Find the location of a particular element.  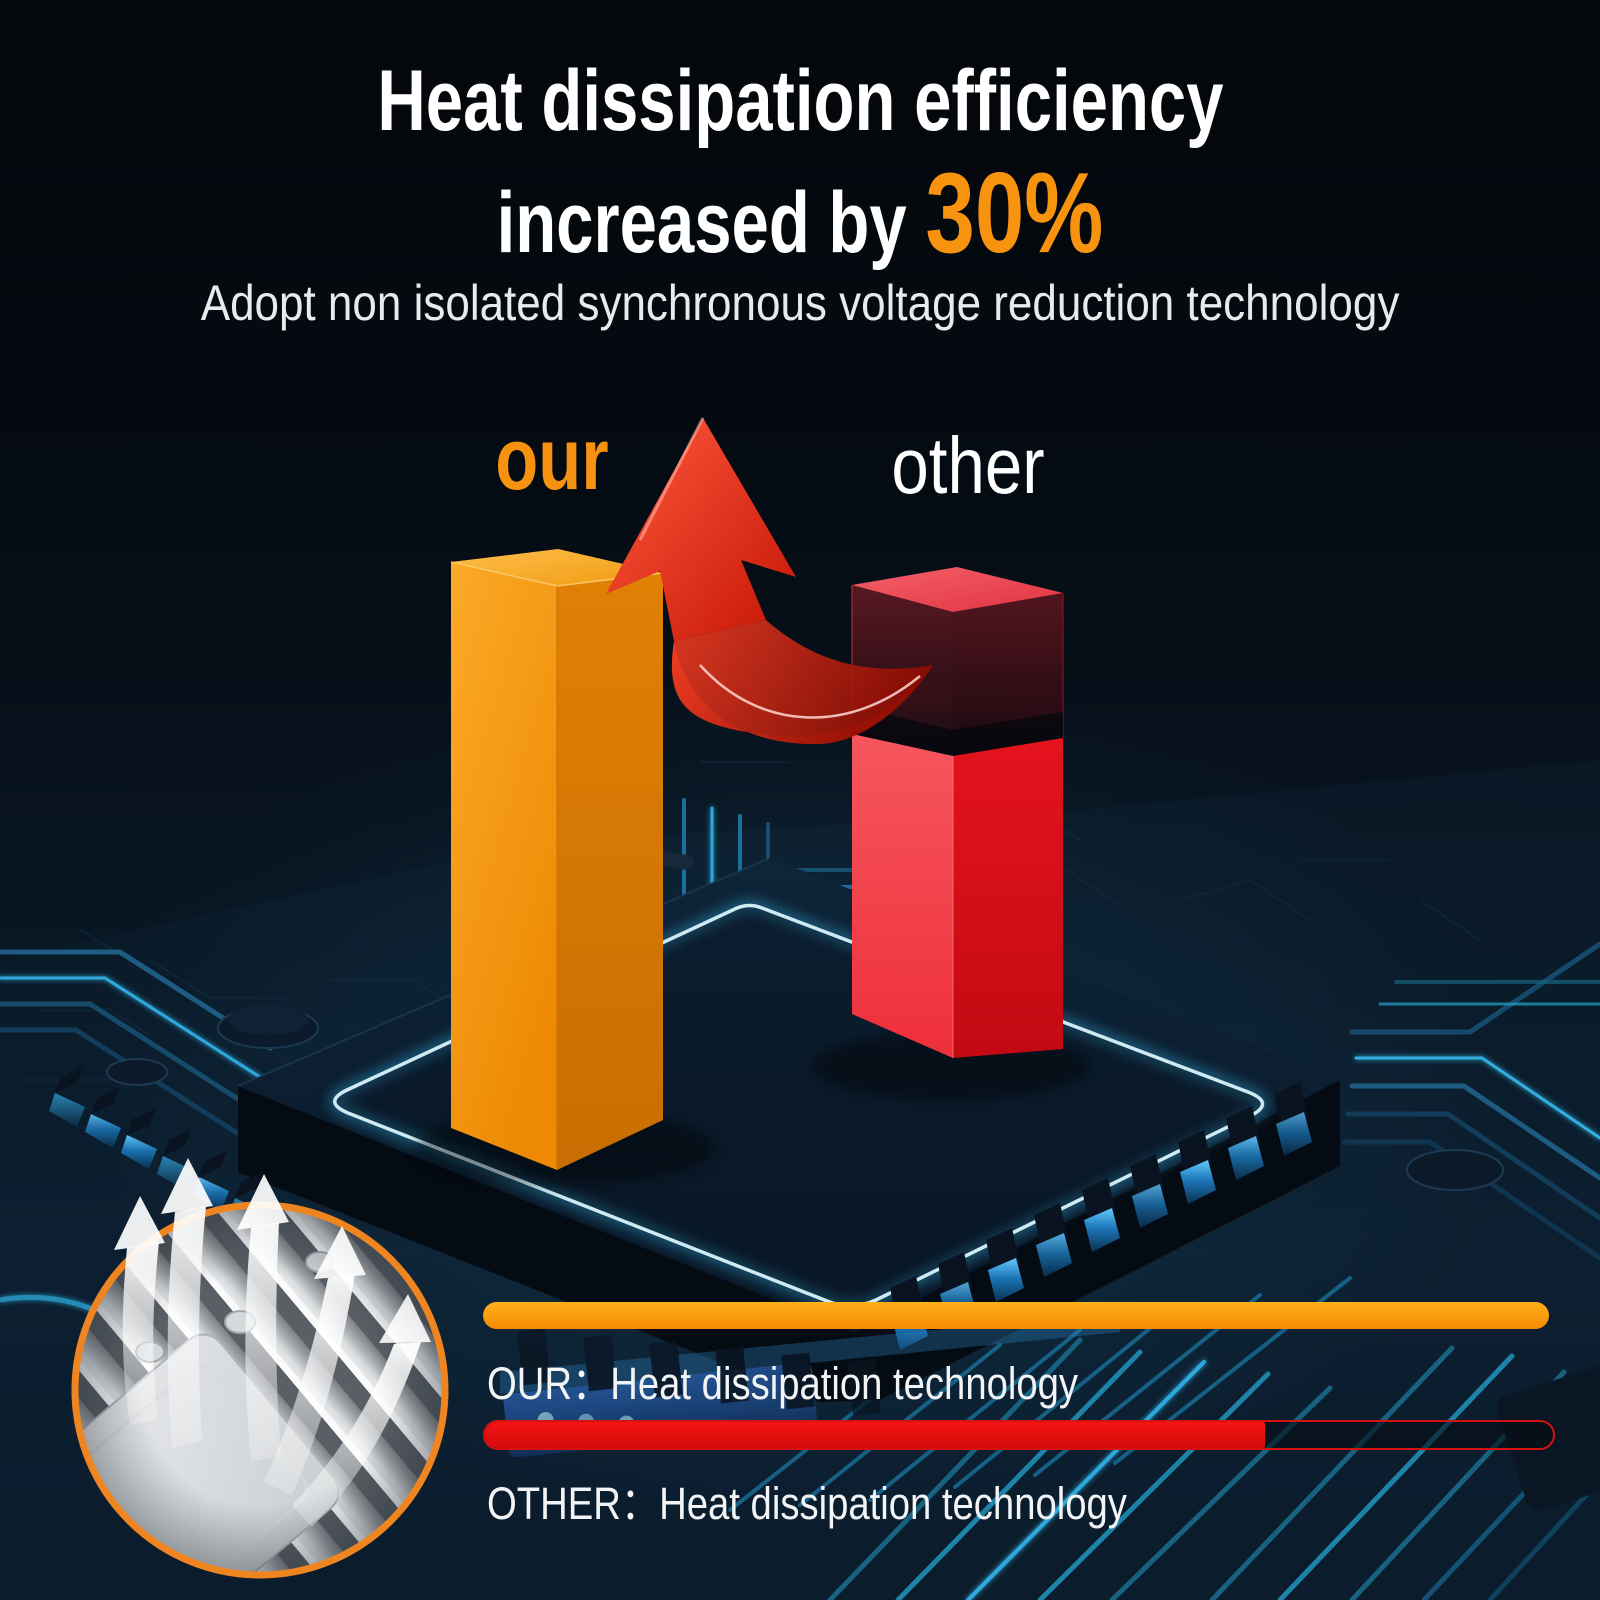

page-title-line1: Heat dissipation efficiency is located at coordinates (800, 101).